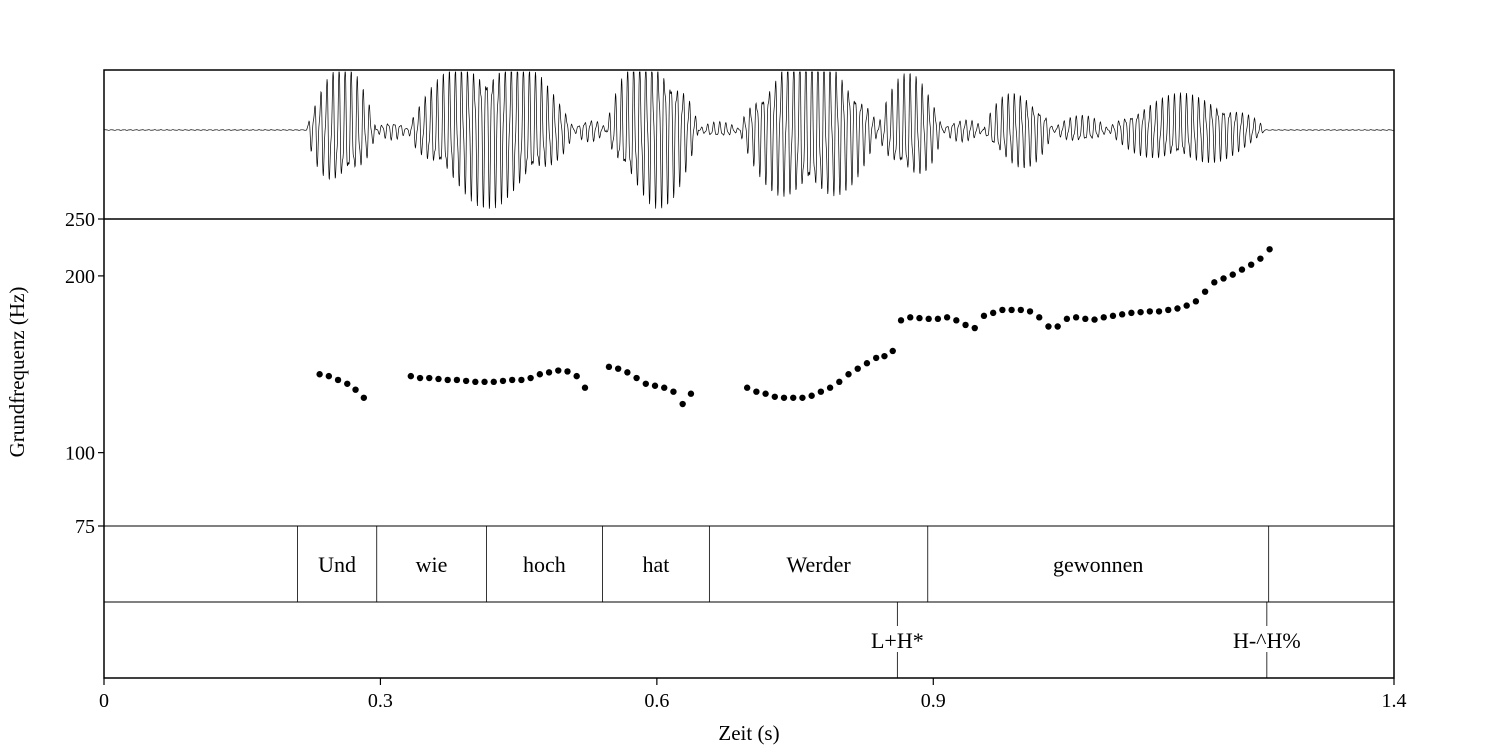  I want to click on word-tier: Und wie hoch hat Werder gewonnen, so click(783, 564).